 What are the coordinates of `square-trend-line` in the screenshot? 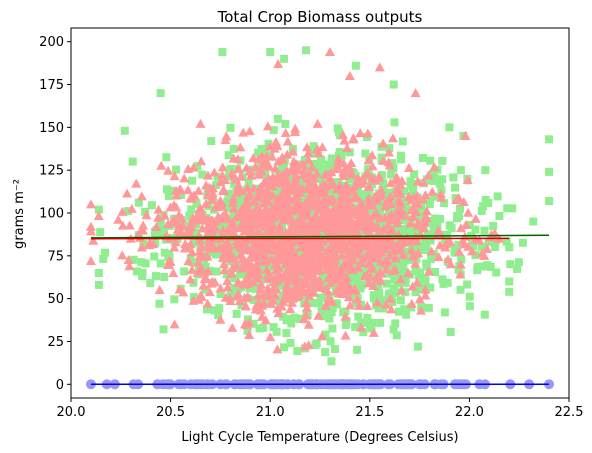 It's located at (320, 236).